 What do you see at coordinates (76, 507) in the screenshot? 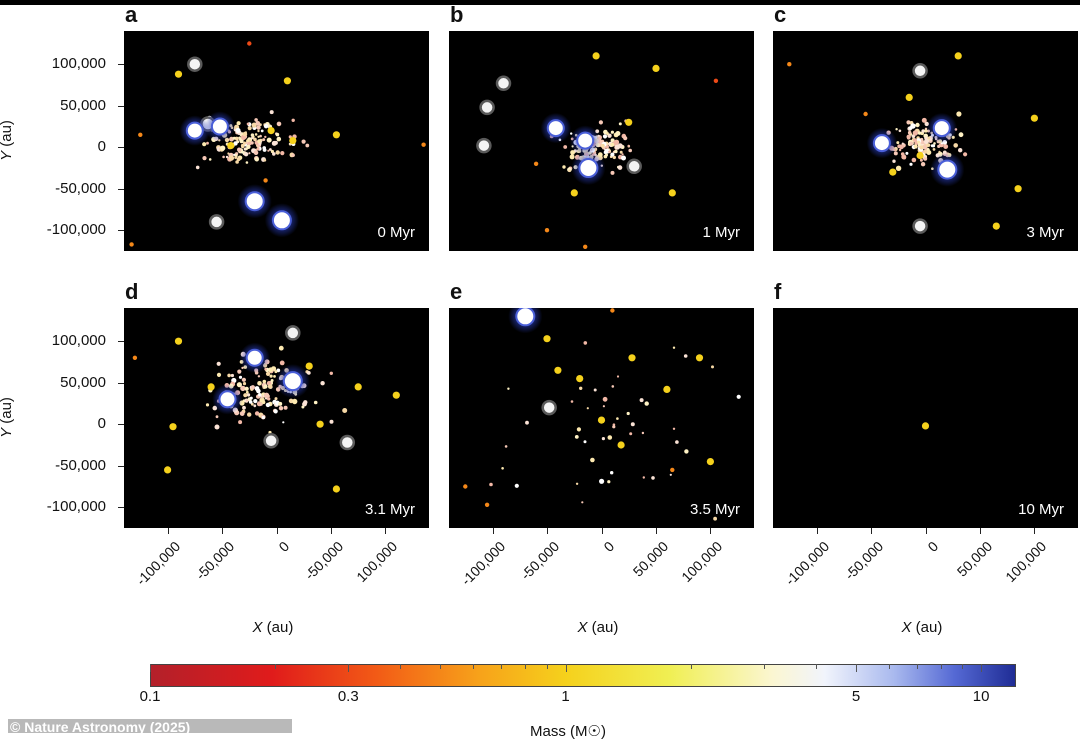
I see `y-tick-label: -100,000` at bounding box center [76, 507].